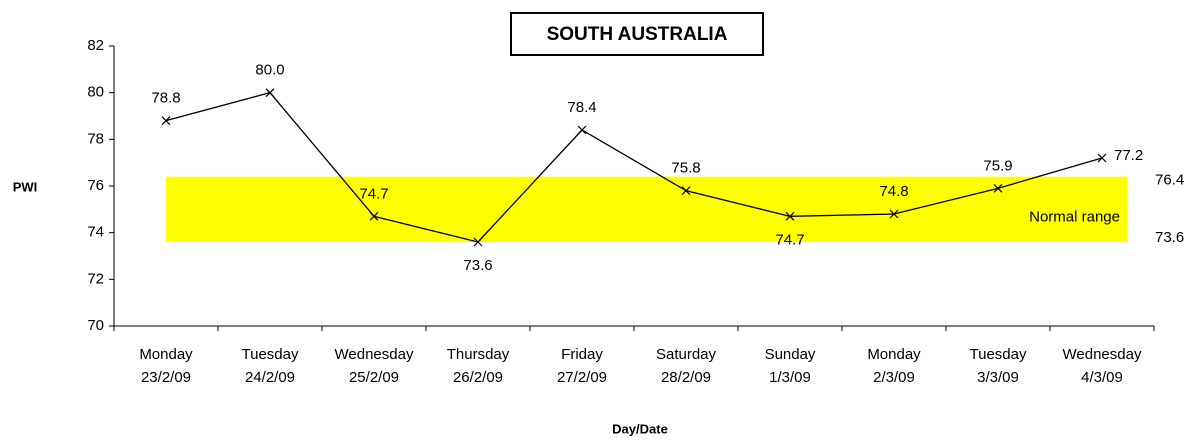  What do you see at coordinates (686, 377) in the screenshot?
I see `x-tick-label: 28/2/09` at bounding box center [686, 377].